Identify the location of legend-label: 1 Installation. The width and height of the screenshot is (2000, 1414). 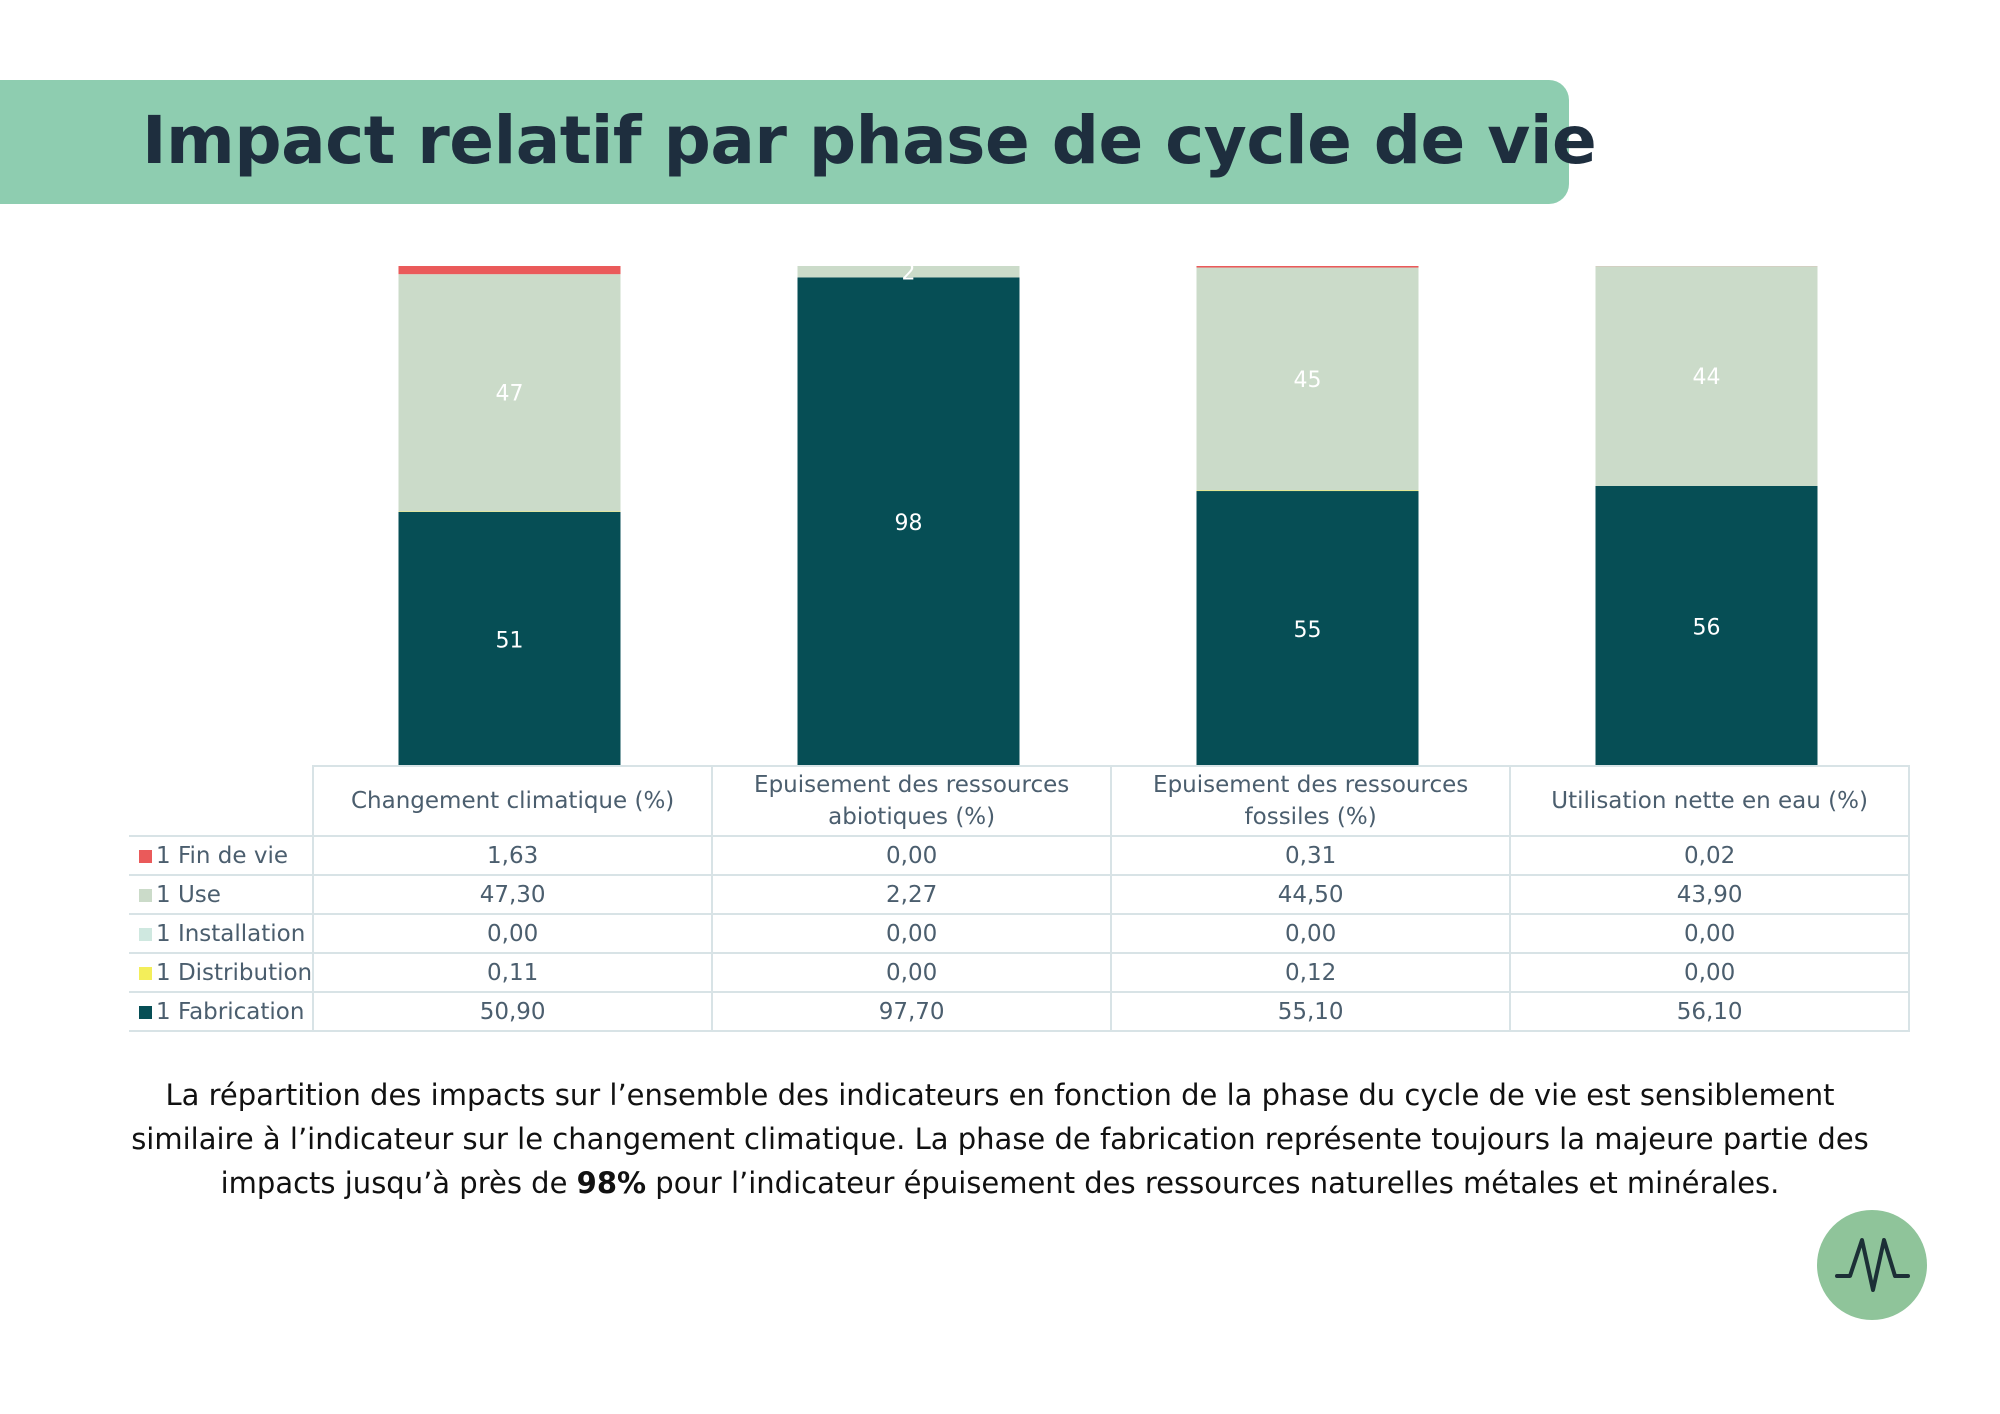
(231, 933).